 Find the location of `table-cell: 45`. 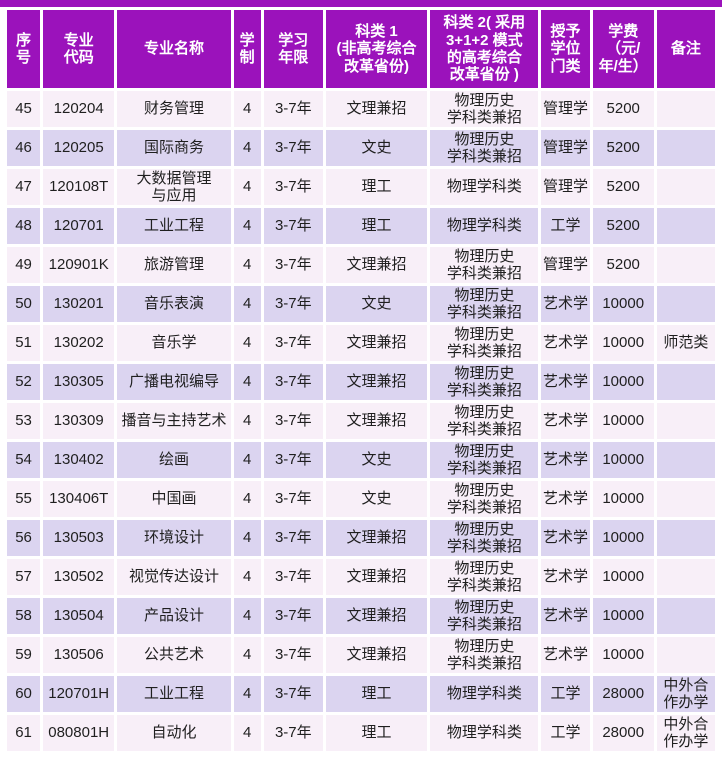

table-cell: 45 is located at coordinates (24, 109).